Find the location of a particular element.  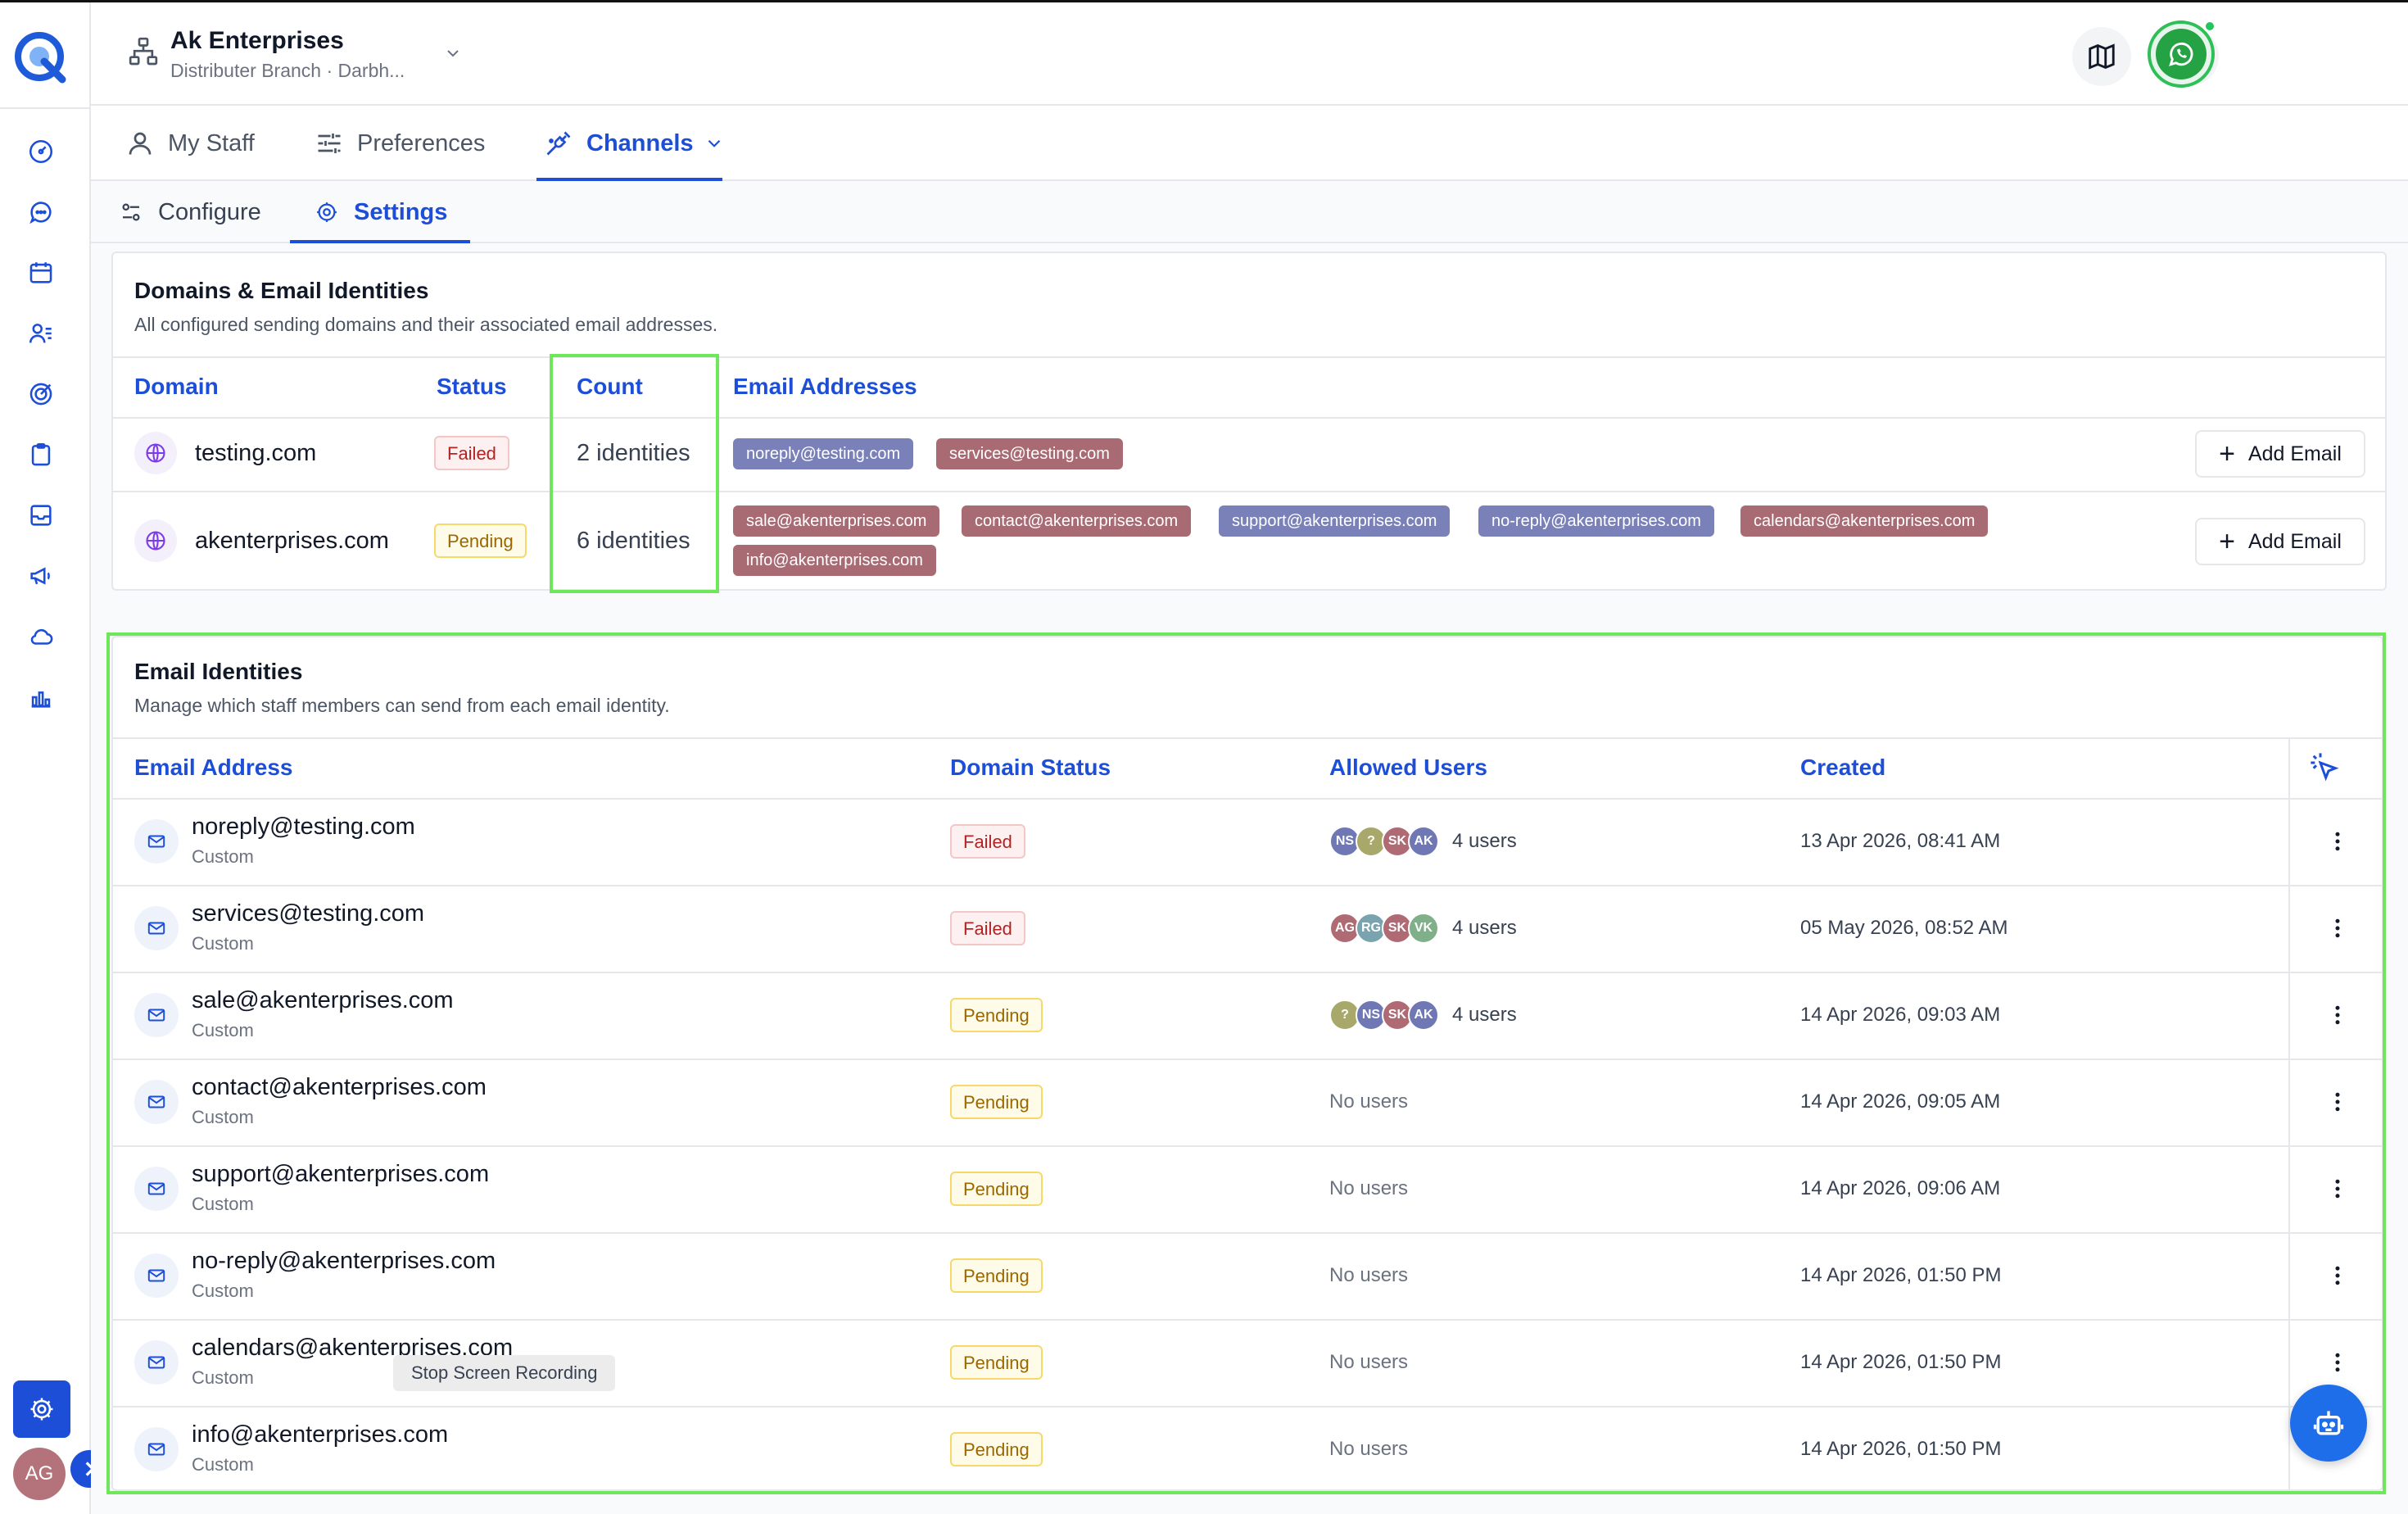

primary-tabs: My Staff Preferences Channels is located at coordinates (1249, 143).